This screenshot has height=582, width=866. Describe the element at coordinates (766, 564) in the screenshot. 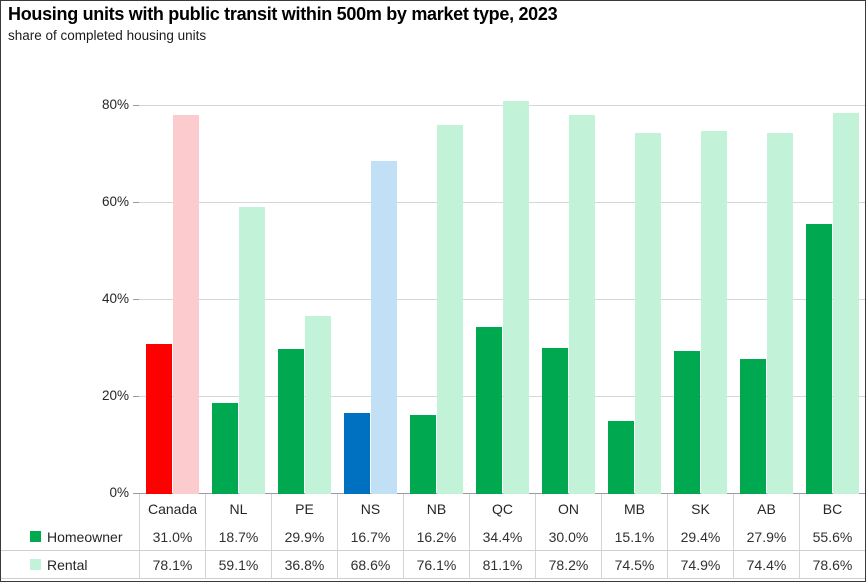

I see `value-cell-rental-AB: 74.4%` at that location.